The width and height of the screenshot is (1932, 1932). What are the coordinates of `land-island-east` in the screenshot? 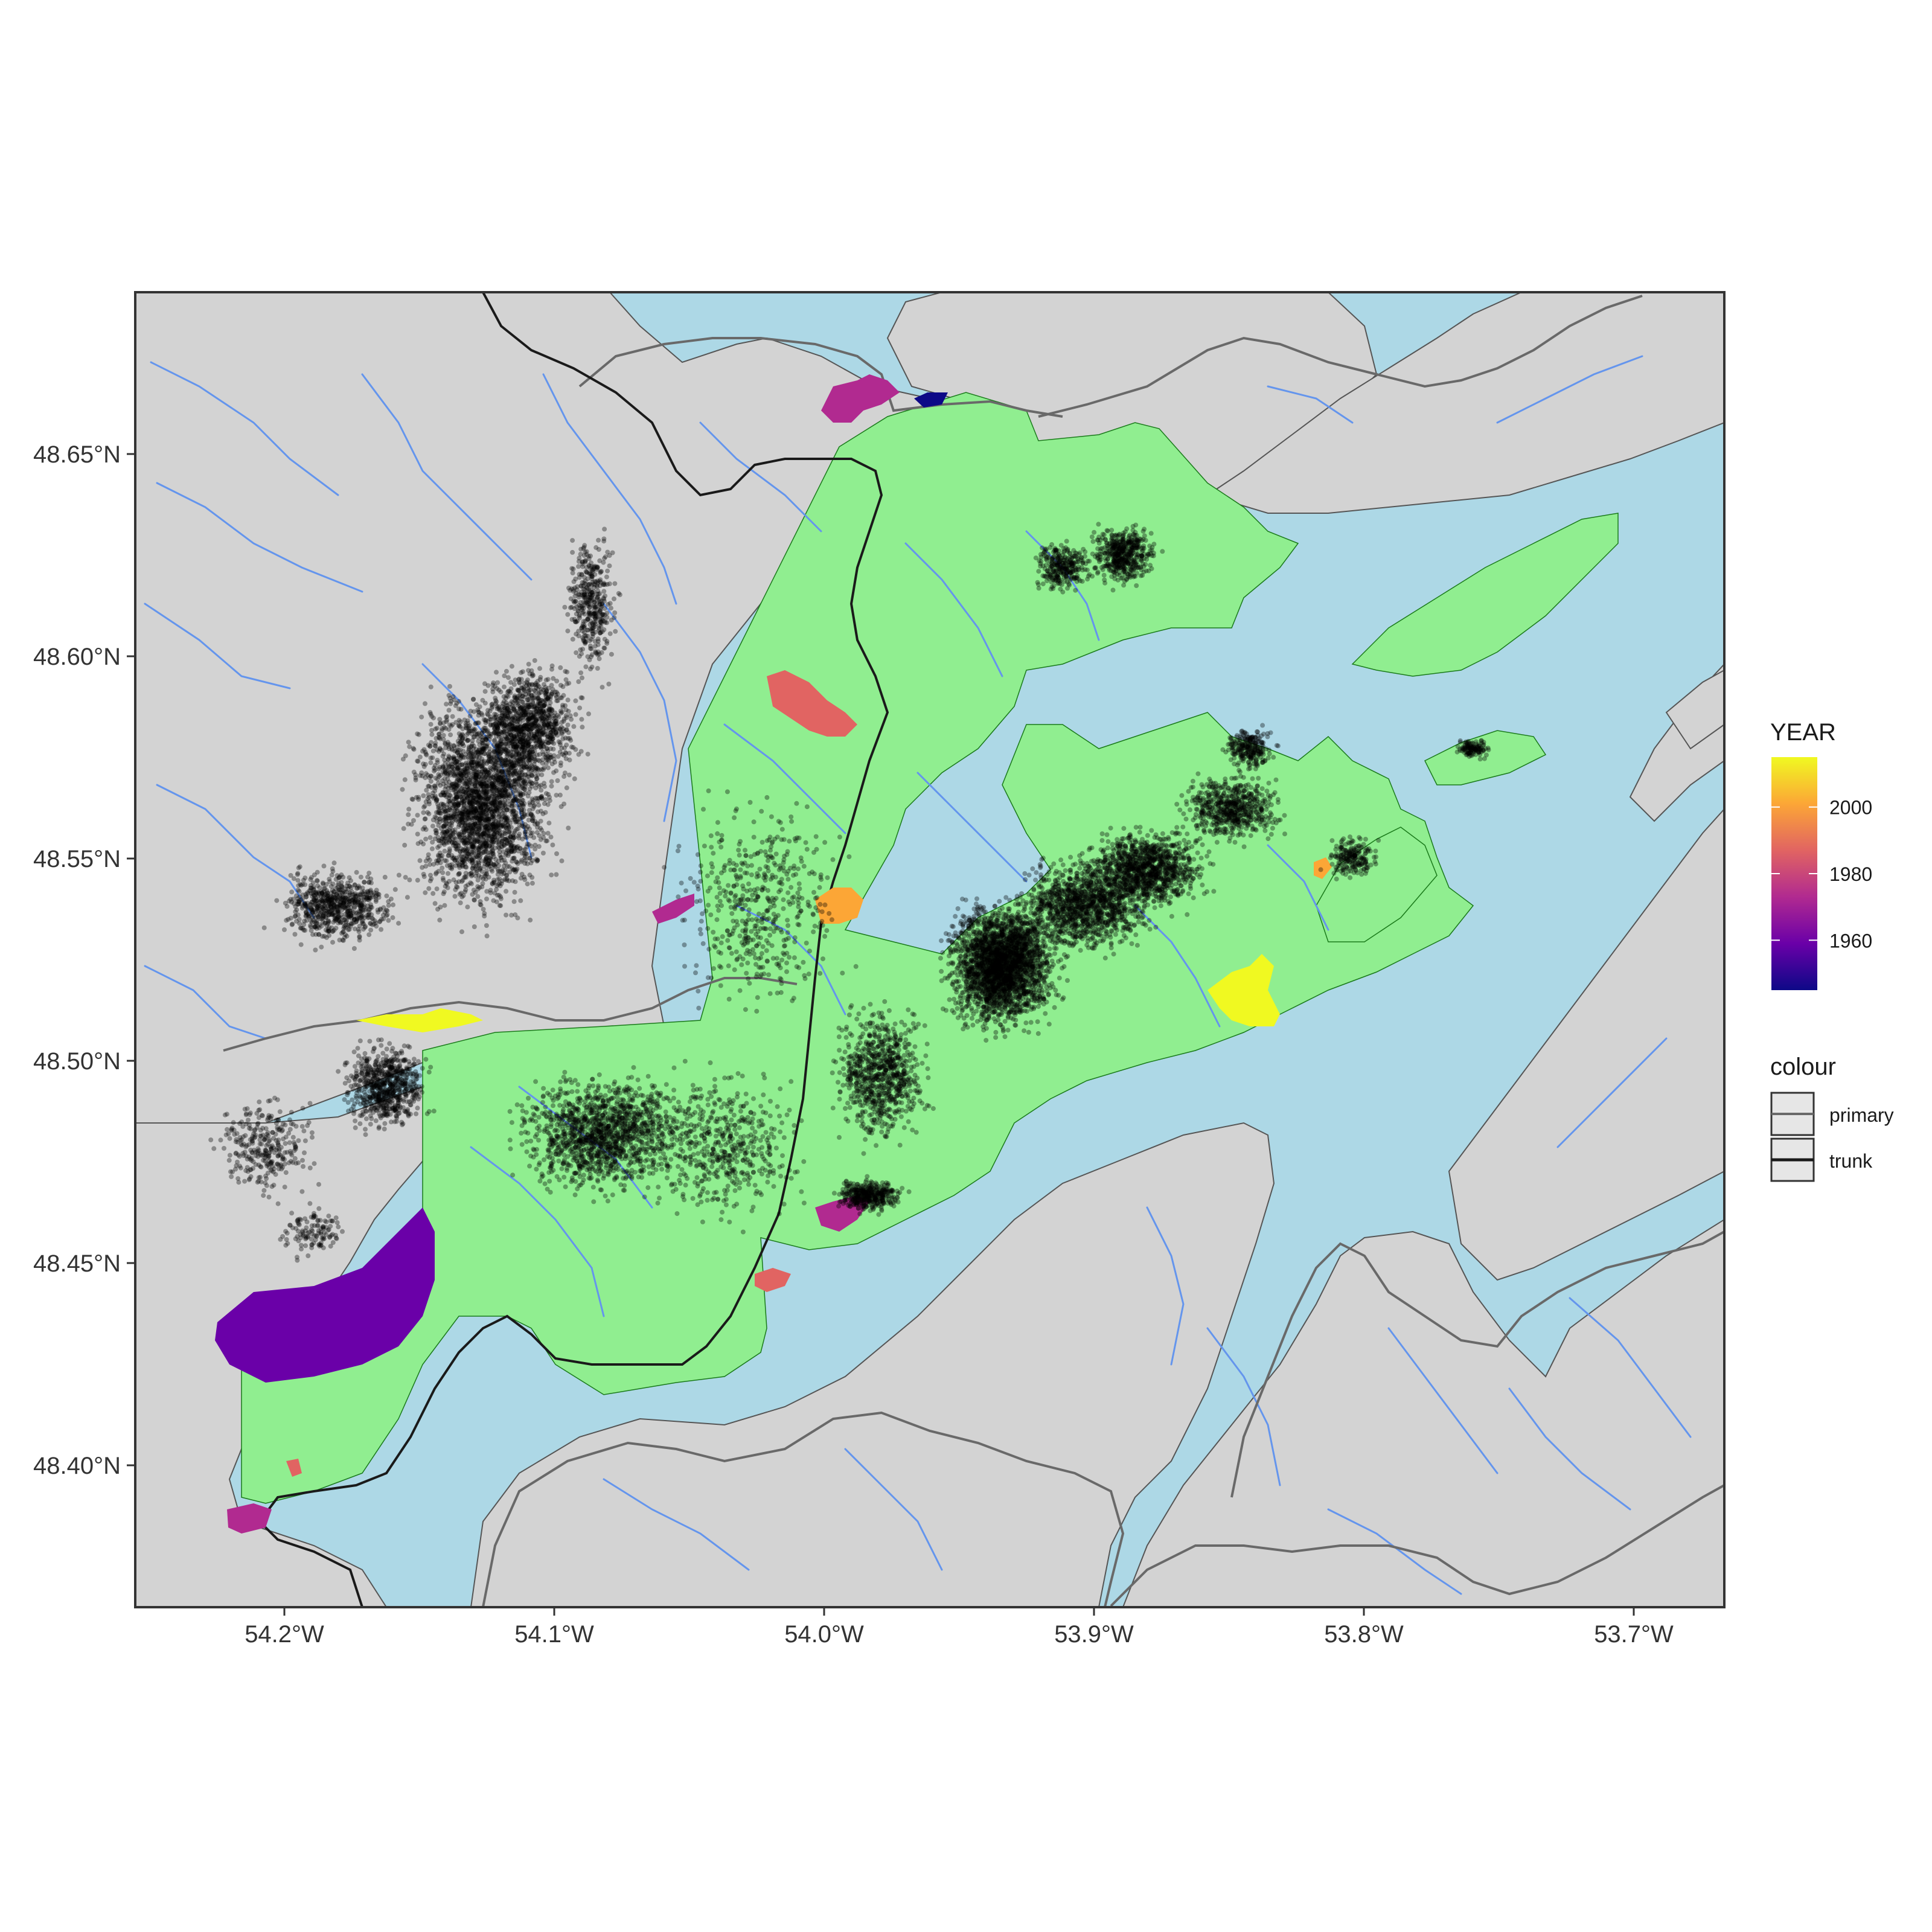 It's located at (1695, 710).